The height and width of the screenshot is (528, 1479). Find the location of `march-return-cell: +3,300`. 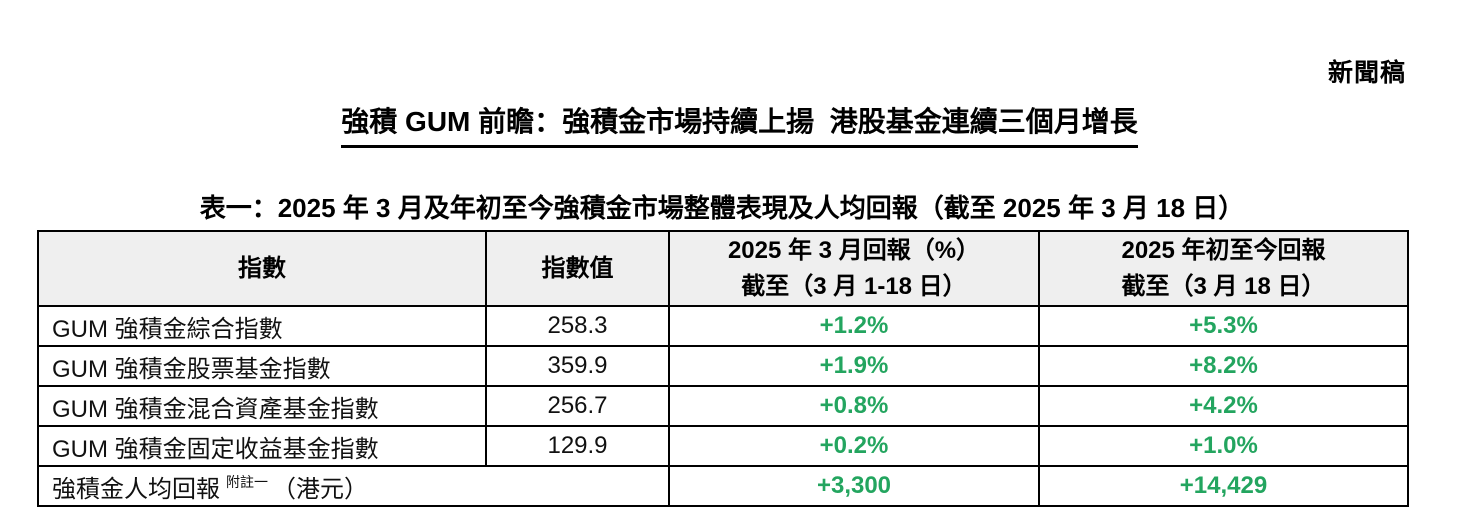

march-return-cell: +3,300 is located at coordinates (854, 486).